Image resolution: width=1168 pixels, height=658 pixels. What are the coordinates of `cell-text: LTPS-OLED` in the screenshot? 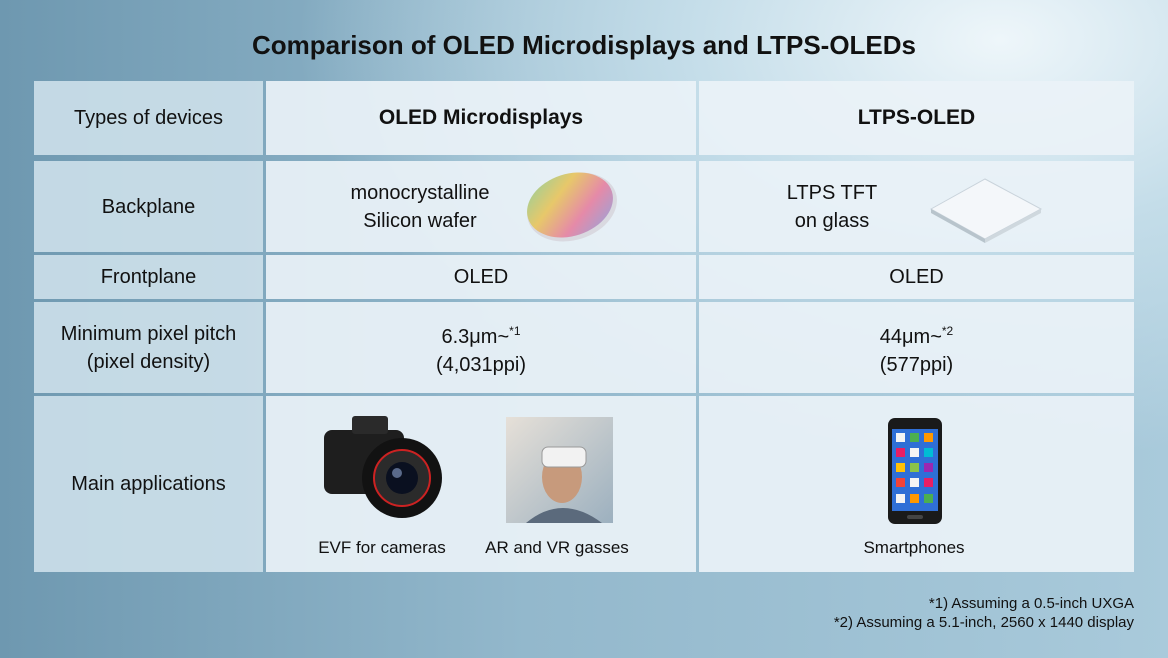 It's located at (916, 117).